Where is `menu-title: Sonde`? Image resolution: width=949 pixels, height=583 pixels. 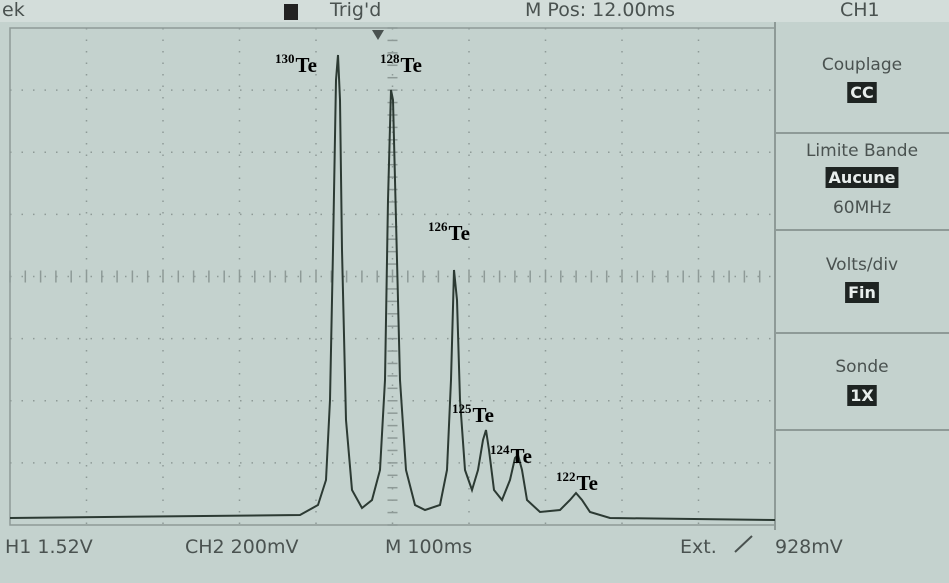
menu-title: Sonde is located at coordinates (861, 367).